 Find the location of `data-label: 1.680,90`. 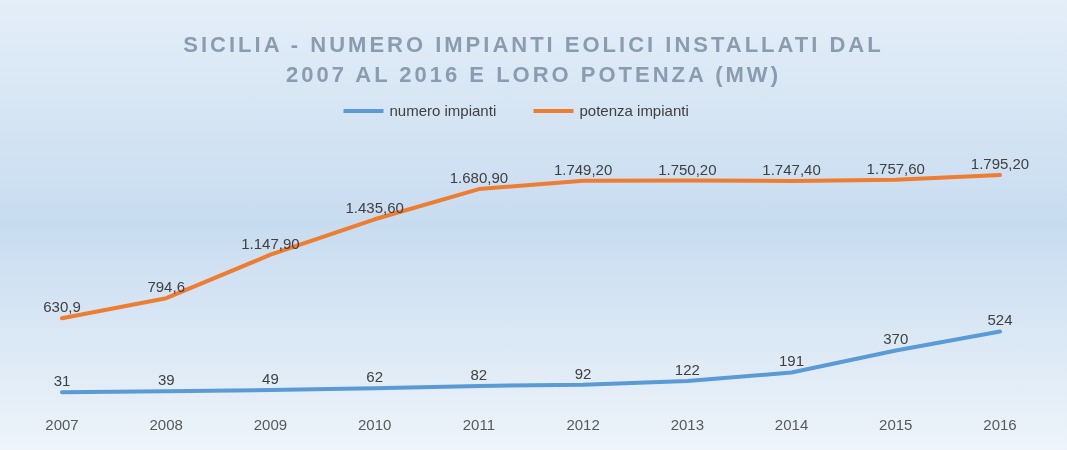

data-label: 1.680,90 is located at coordinates (479, 178).